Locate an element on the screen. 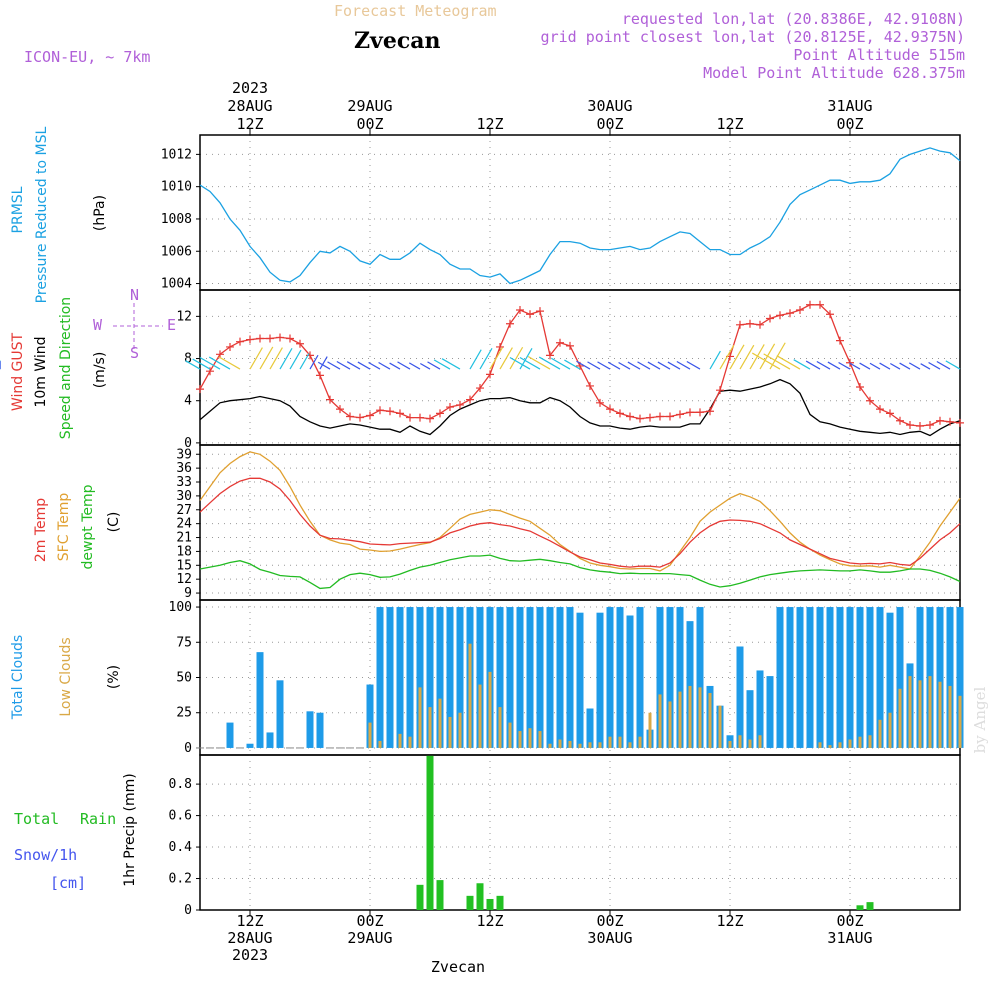 This screenshot has width=1000, height=1000. y-tick-label: 0 is located at coordinates (188, 748).